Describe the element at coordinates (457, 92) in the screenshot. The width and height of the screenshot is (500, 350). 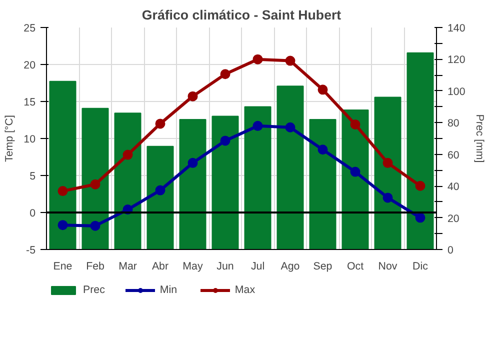
I see `y2-tick-label: 100` at that location.